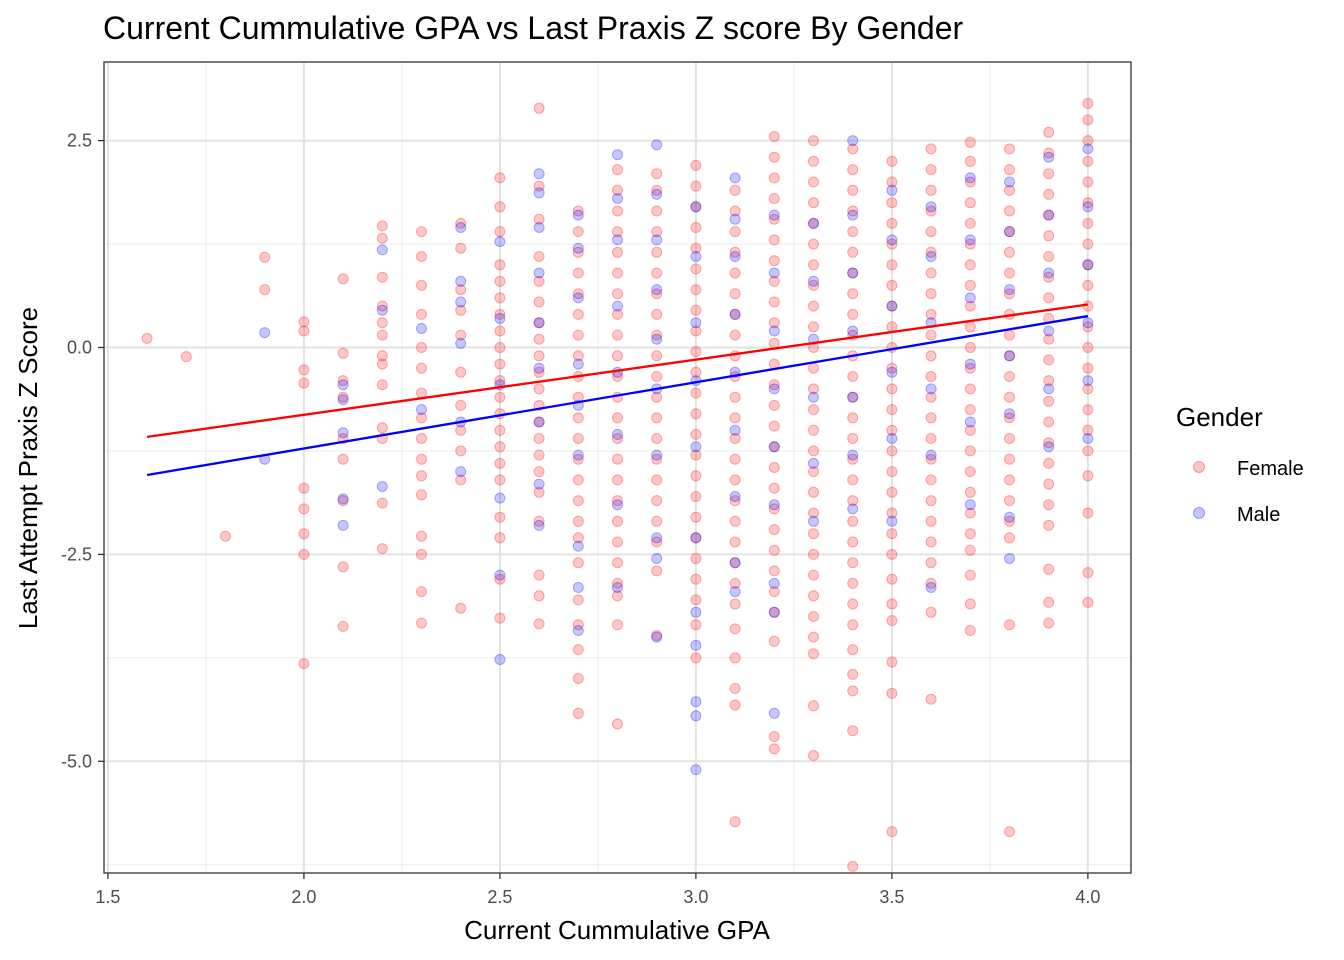 The height and width of the screenshot is (960, 1344). I want to click on y-tick-label: 0.0, so click(79, 348).